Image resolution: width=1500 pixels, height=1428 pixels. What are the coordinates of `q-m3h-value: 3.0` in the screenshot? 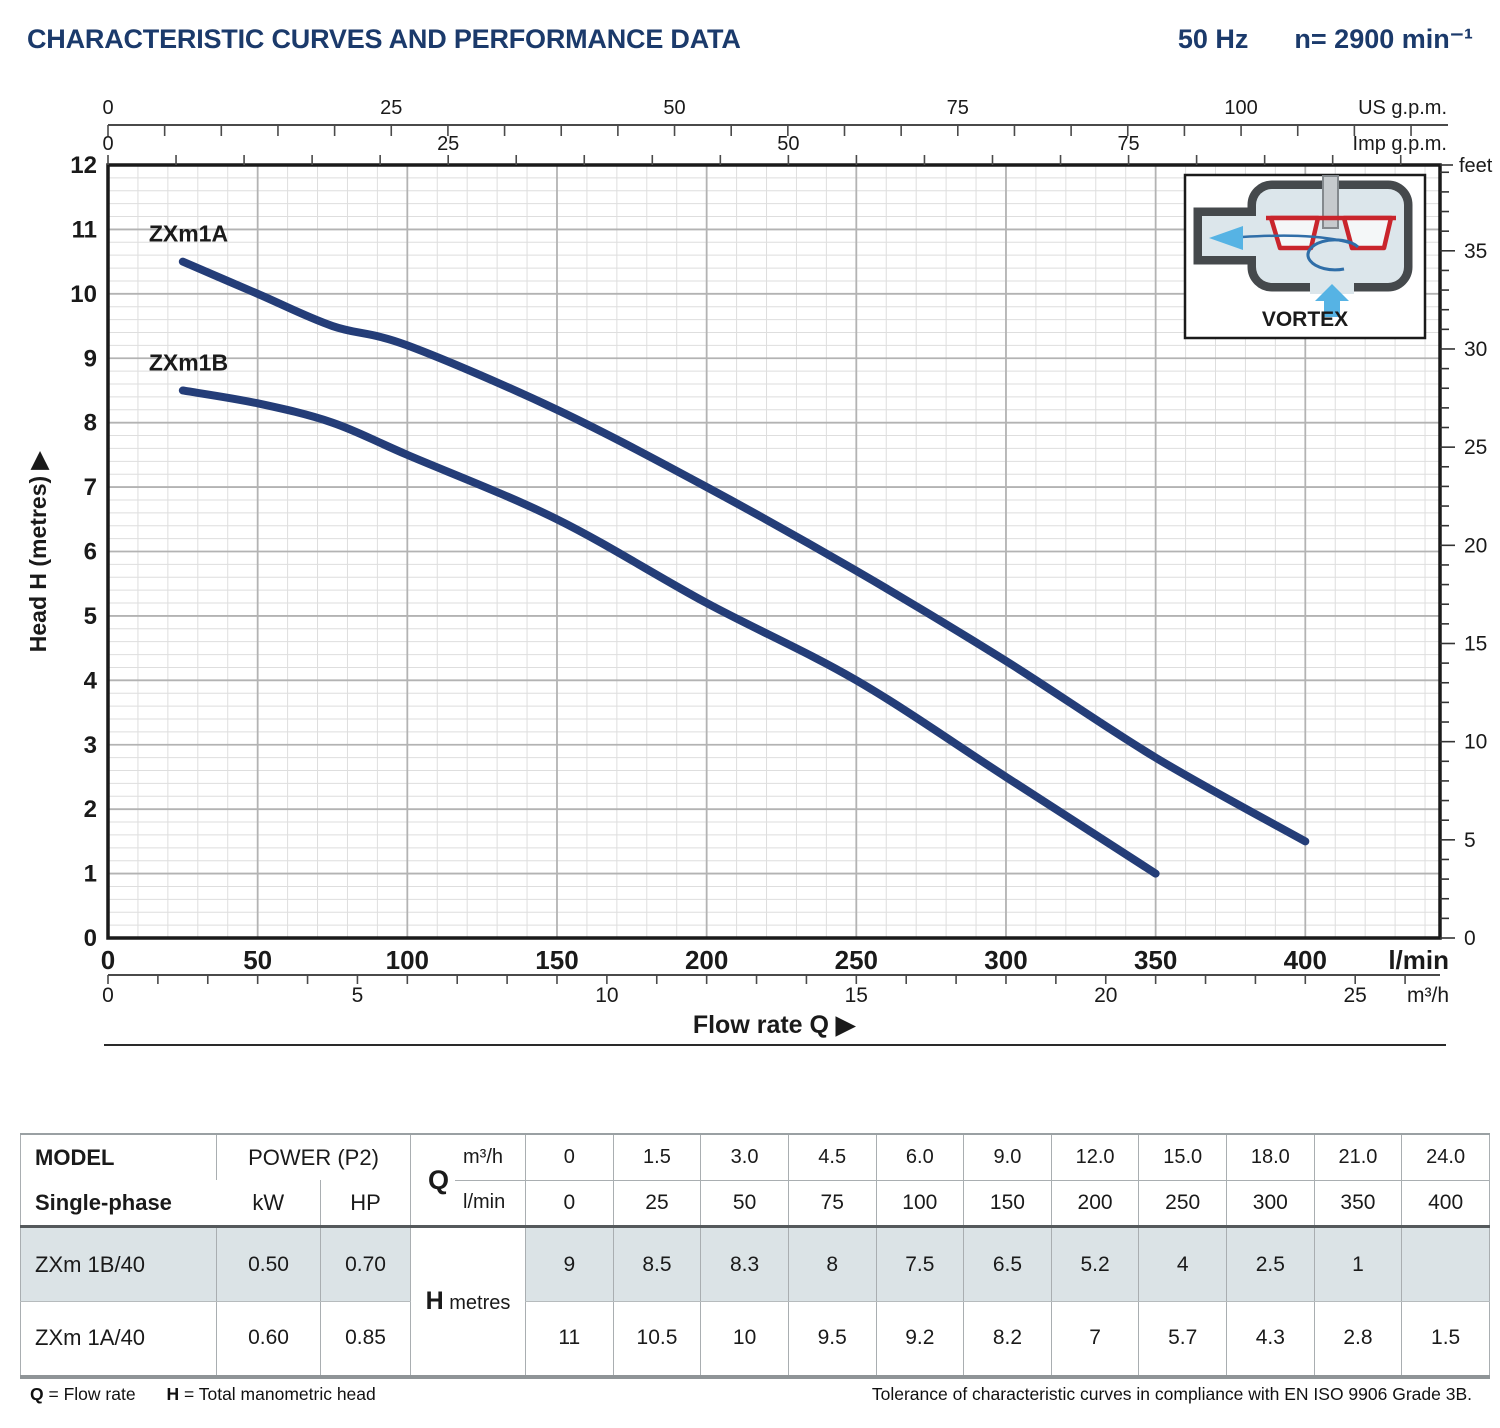 It's located at (744, 1157).